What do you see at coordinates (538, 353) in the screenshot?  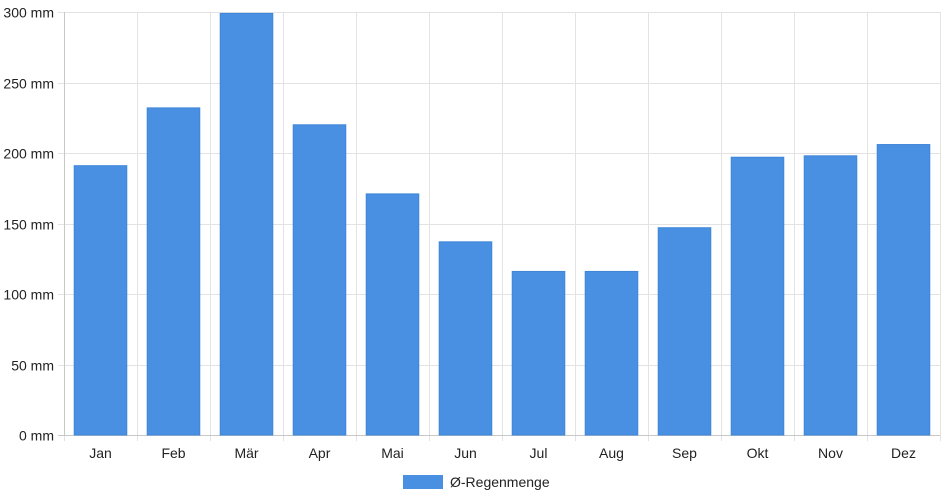 I see `bar-jul` at bounding box center [538, 353].